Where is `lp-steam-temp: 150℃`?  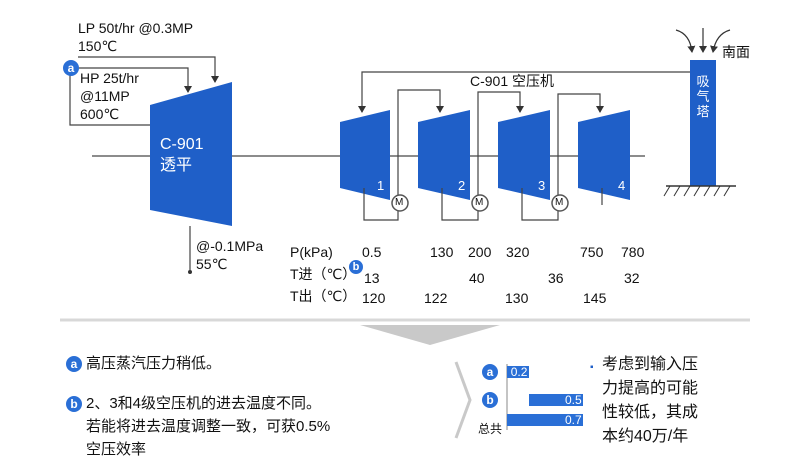
lp-steam-temp: 150℃ is located at coordinates (98, 46).